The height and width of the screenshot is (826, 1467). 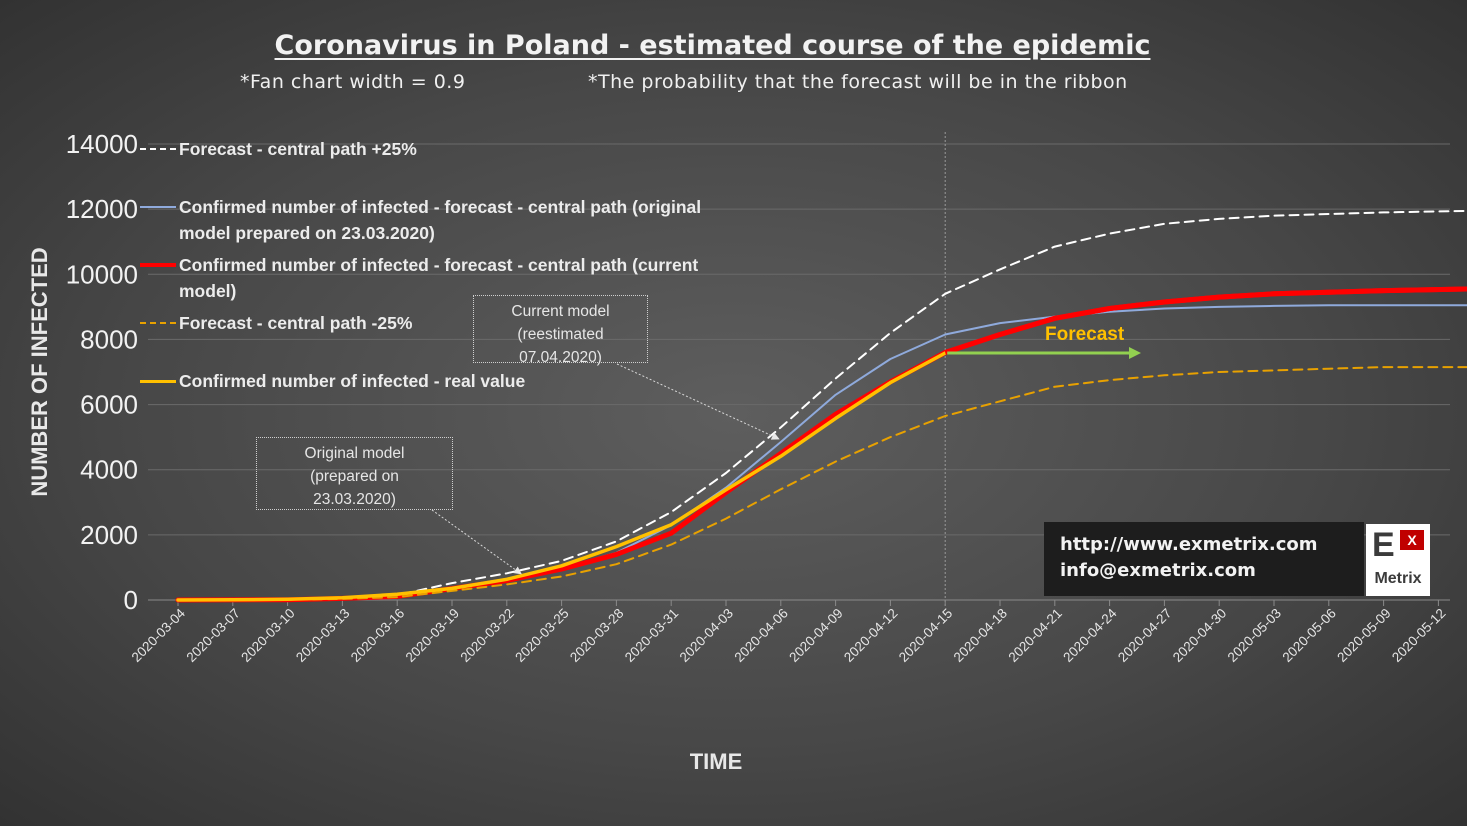 What do you see at coordinates (322, 635) in the screenshot?
I see `x-tick-label: 2020-03-13` at bounding box center [322, 635].